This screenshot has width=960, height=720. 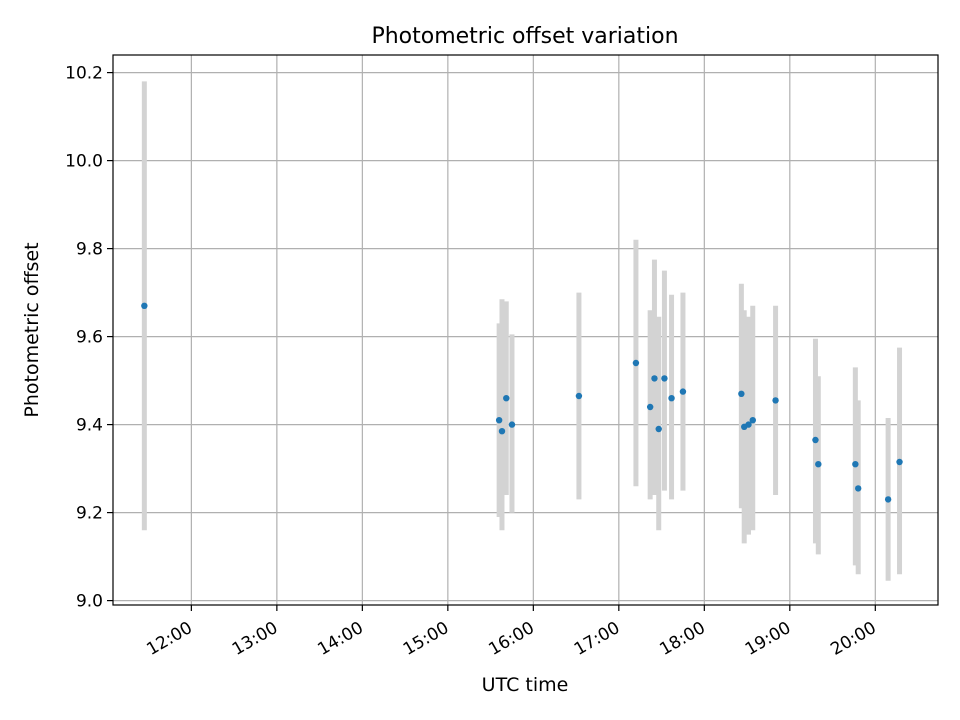 I want to click on y-axis-ticks: 9.0 9.2 9.4 9.6 9.8 10.0 10.2, so click(x=89, y=338).